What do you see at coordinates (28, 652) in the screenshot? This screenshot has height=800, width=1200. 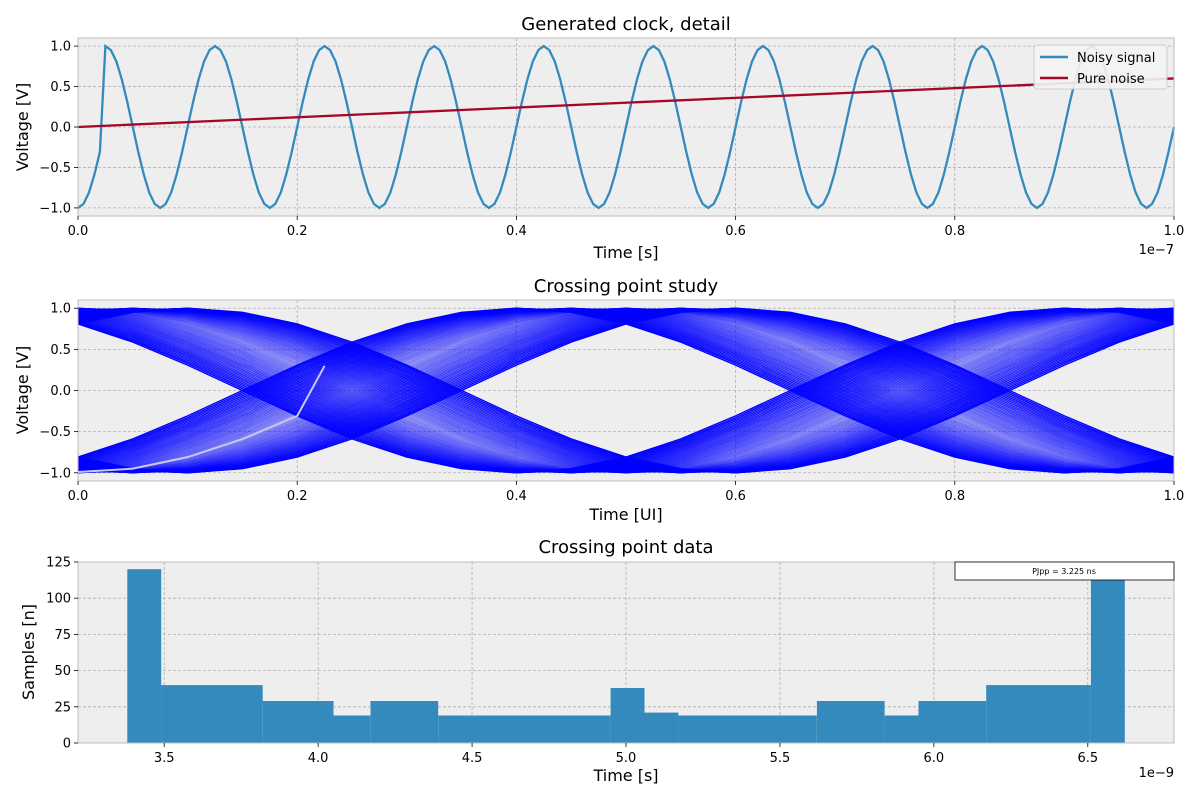 I see `y-axis-label-3: Samples [n]` at bounding box center [28, 652].